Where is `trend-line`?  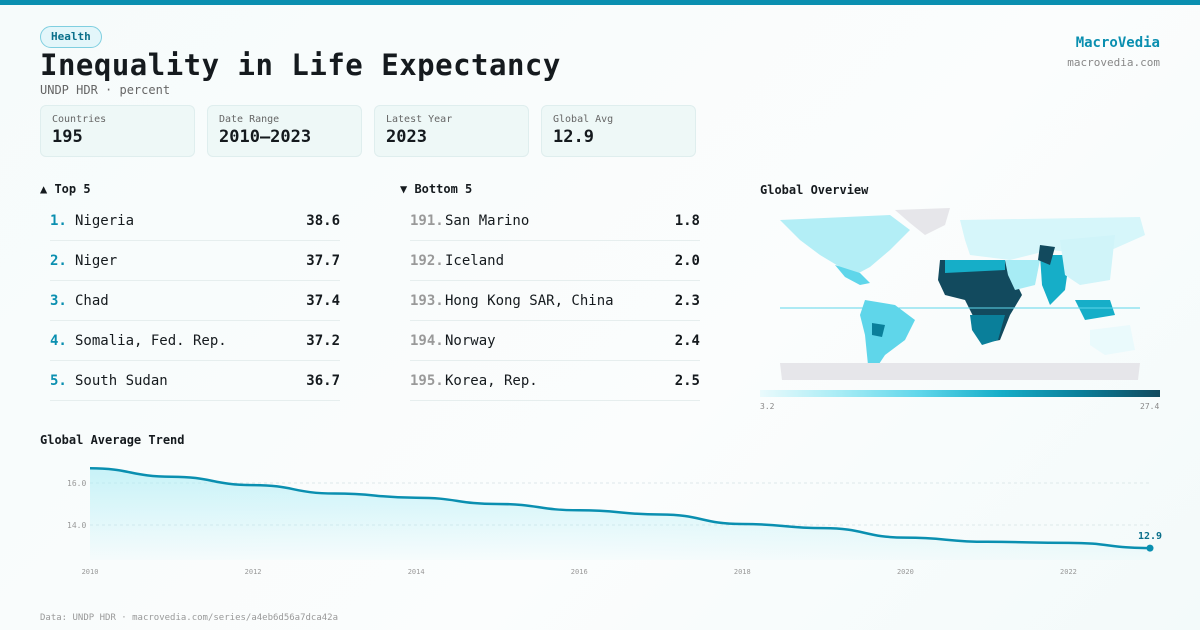 trend-line is located at coordinates (620, 508).